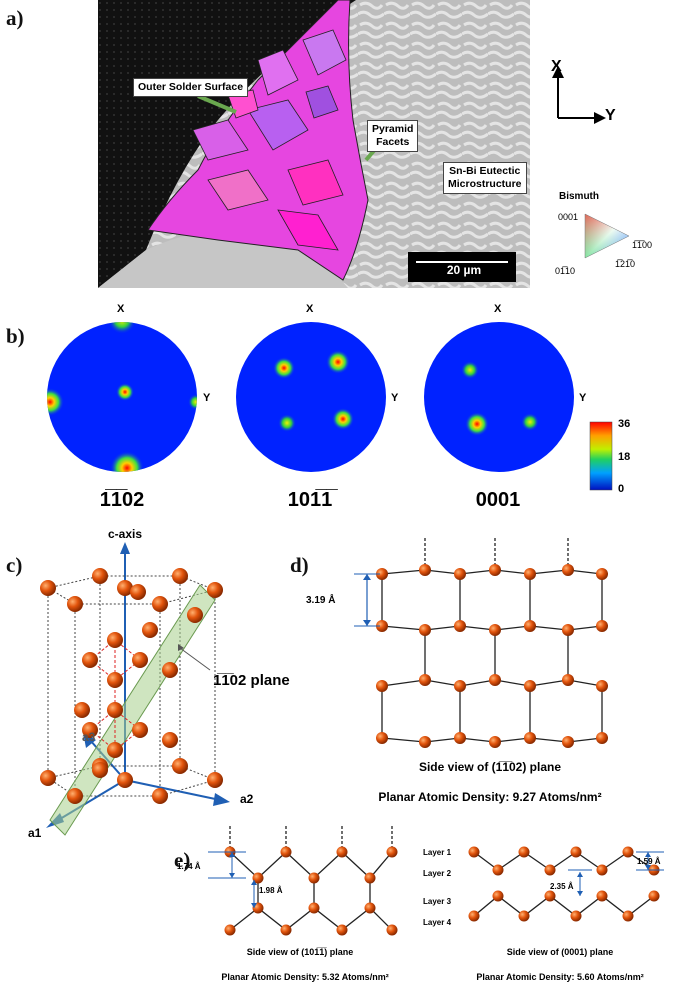  I want to click on a1-label: a1, so click(35, 833).